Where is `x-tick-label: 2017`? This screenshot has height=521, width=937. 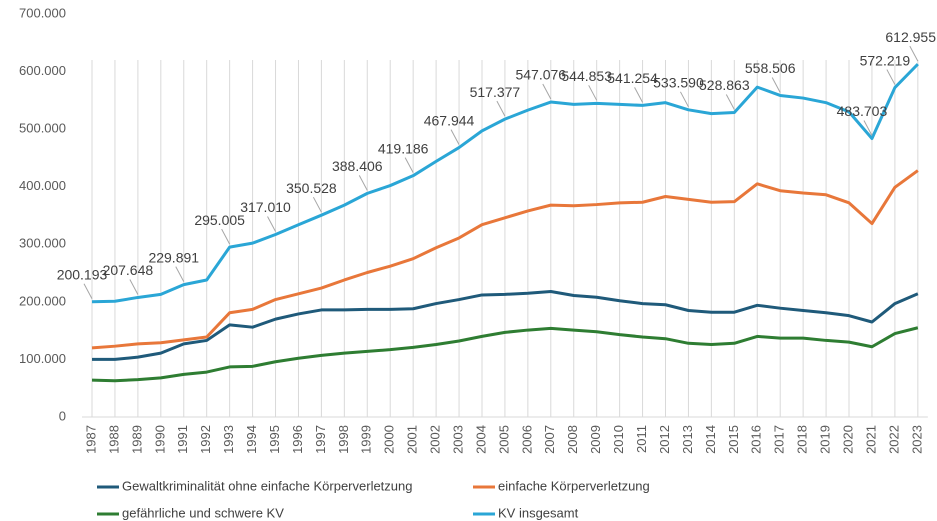 x-tick-label: 2017 is located at coordinates (779, 439).